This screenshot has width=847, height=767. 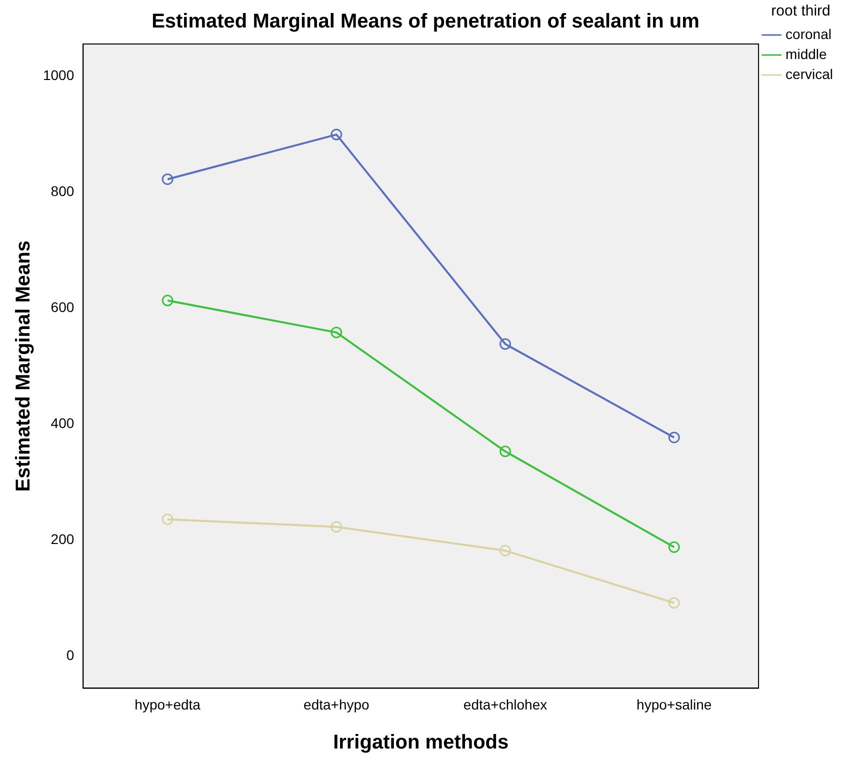 What do you see at coordinates (62, 190) in the screenshot?
I see `y-tick-label: 800` at bounding box center [62, 190].